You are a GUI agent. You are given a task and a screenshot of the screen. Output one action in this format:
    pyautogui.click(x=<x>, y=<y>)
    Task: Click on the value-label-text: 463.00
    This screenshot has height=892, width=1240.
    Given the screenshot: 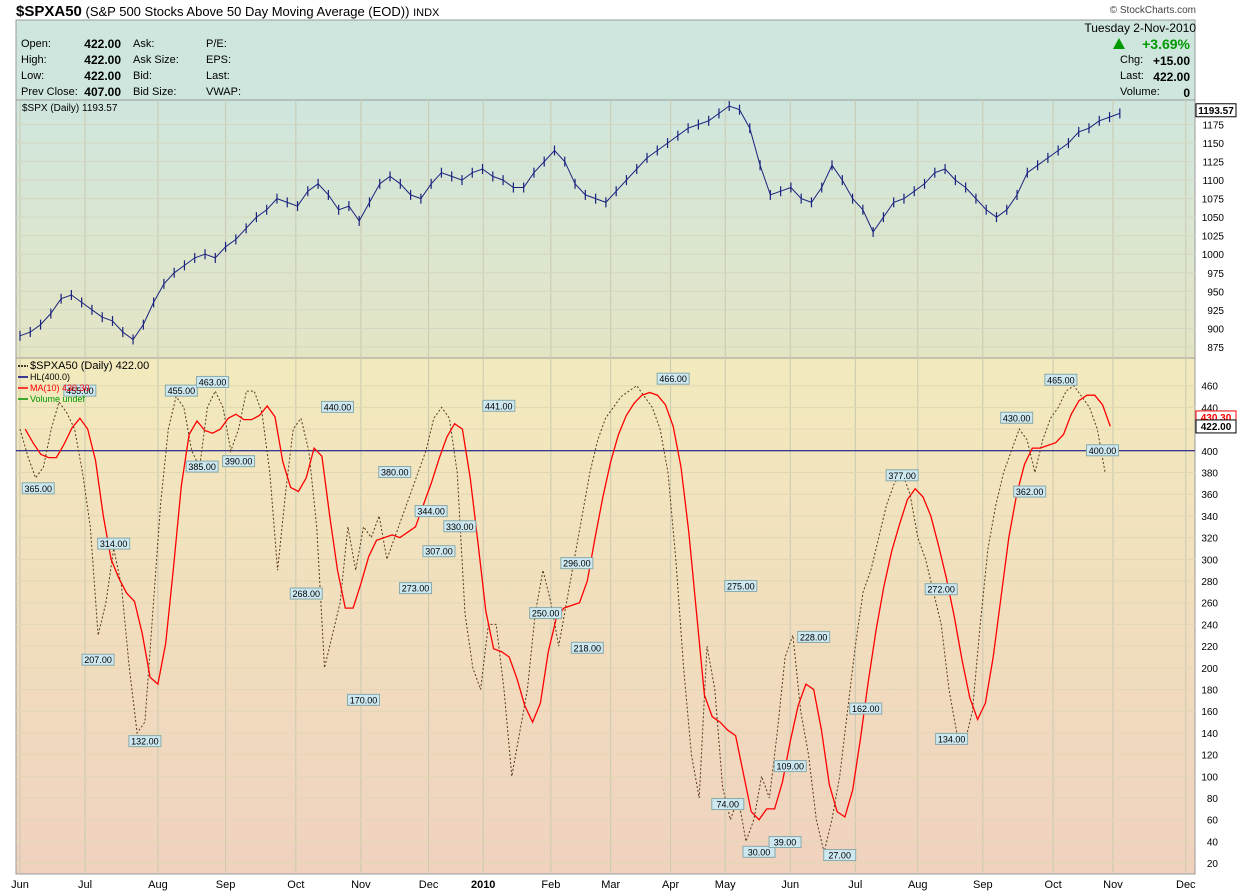 What is the action you would take?
    pyautogui.click(x=213, y=382)
    